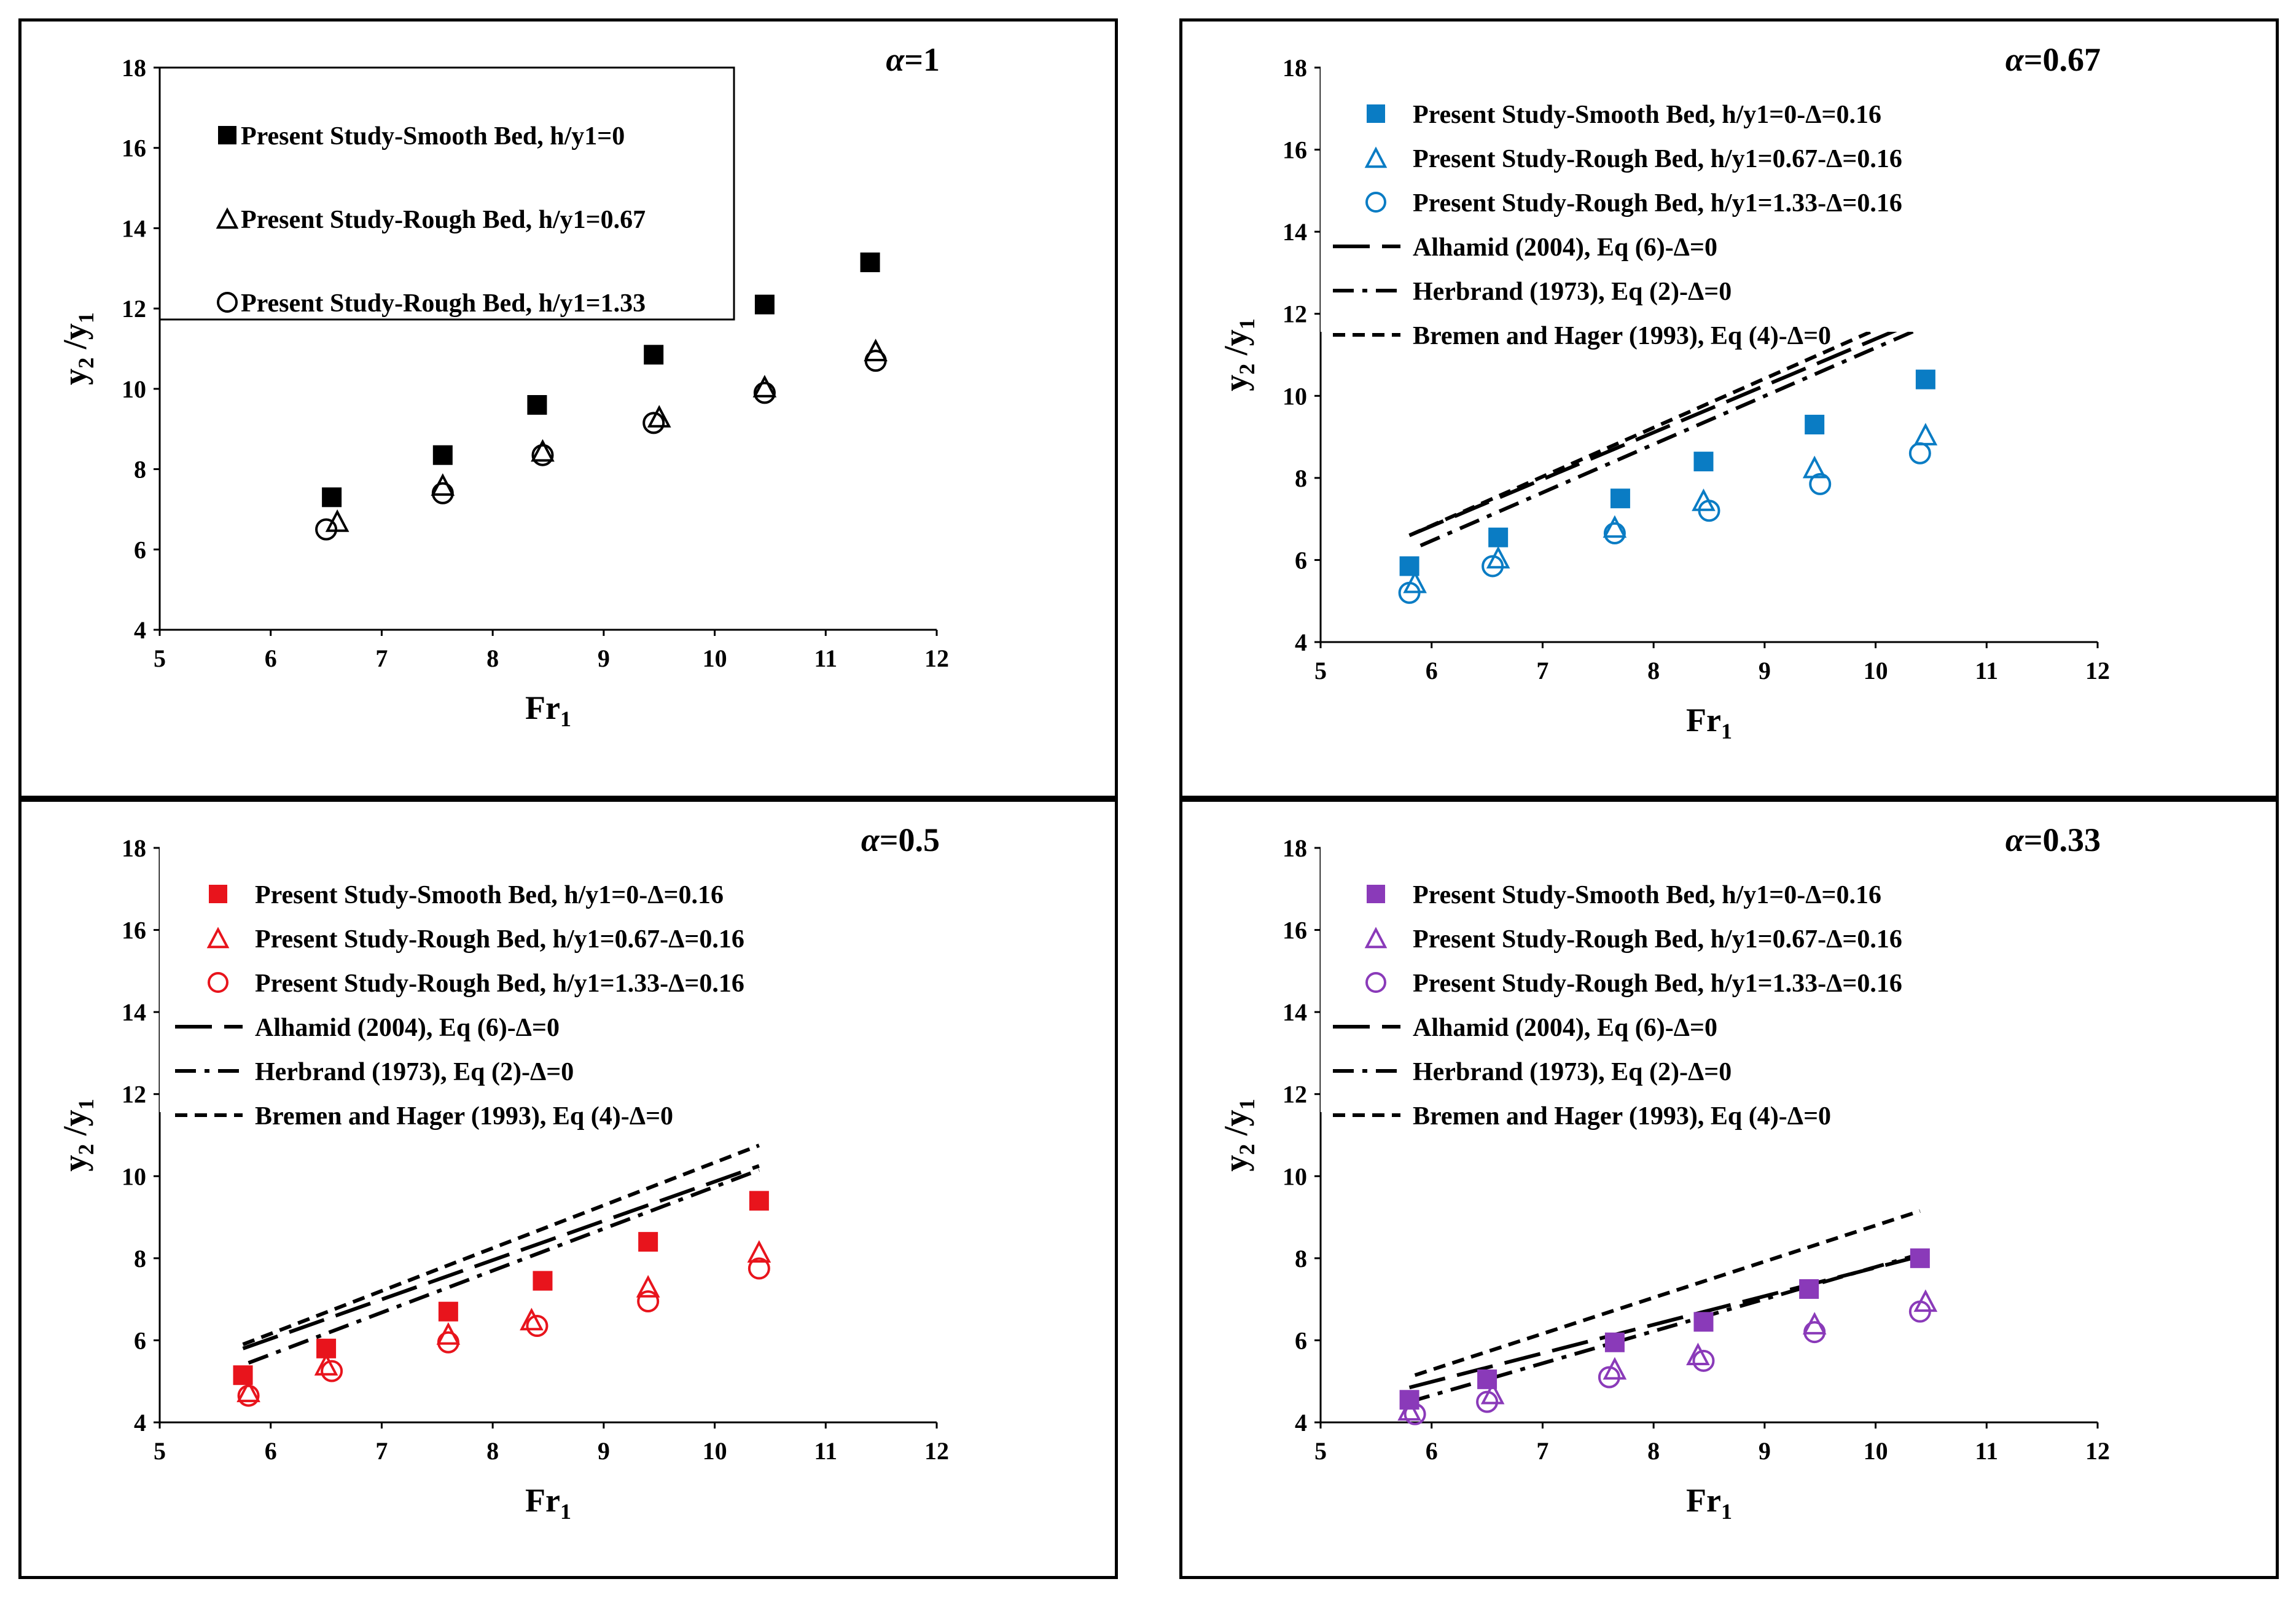 The image size is (2296, 1611). Describe the element at coordinates (1622, 336) in the screenshot. I see `legend-label: Bremen and Hager (1993), Eq (4)-Δ=0` at that location.